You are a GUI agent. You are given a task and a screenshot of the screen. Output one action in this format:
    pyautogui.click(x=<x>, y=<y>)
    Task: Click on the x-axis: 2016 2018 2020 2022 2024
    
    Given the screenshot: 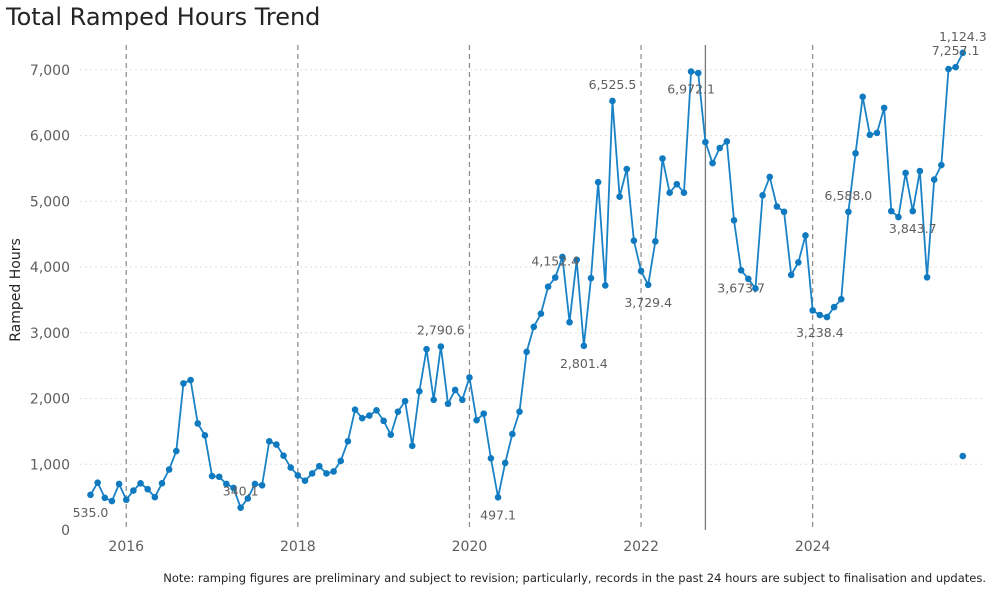 What is the action you would take?
    pyautogui.click(x=469, y=547)
    